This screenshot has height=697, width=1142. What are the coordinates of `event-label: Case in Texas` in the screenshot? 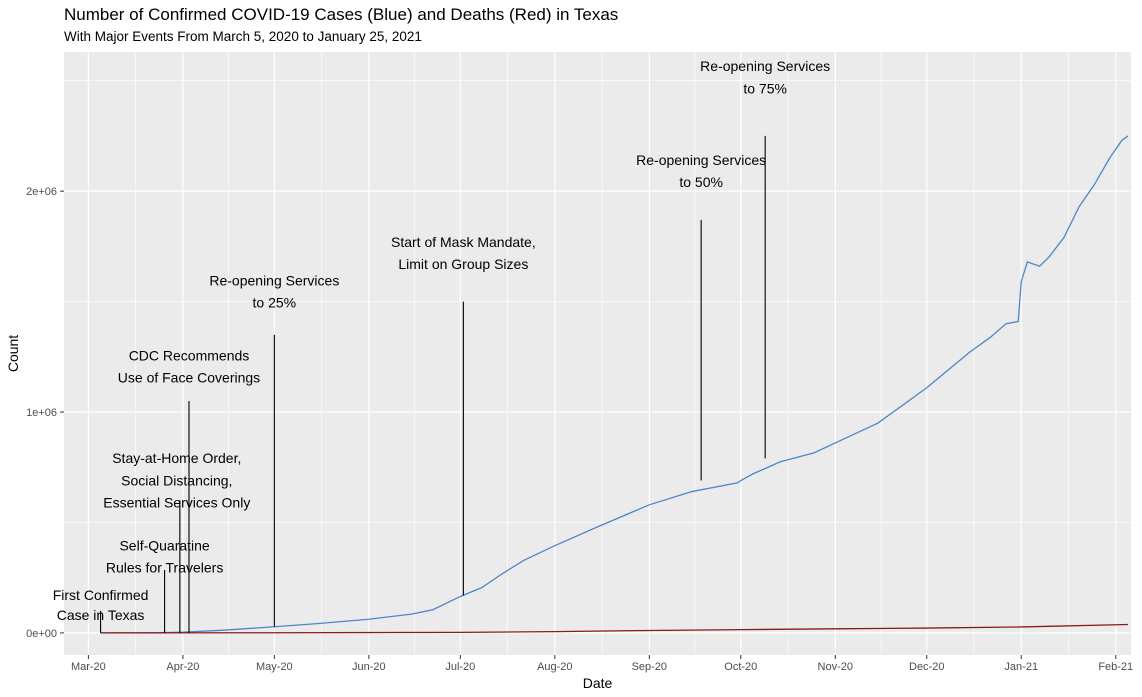 It's located at (101, 615).